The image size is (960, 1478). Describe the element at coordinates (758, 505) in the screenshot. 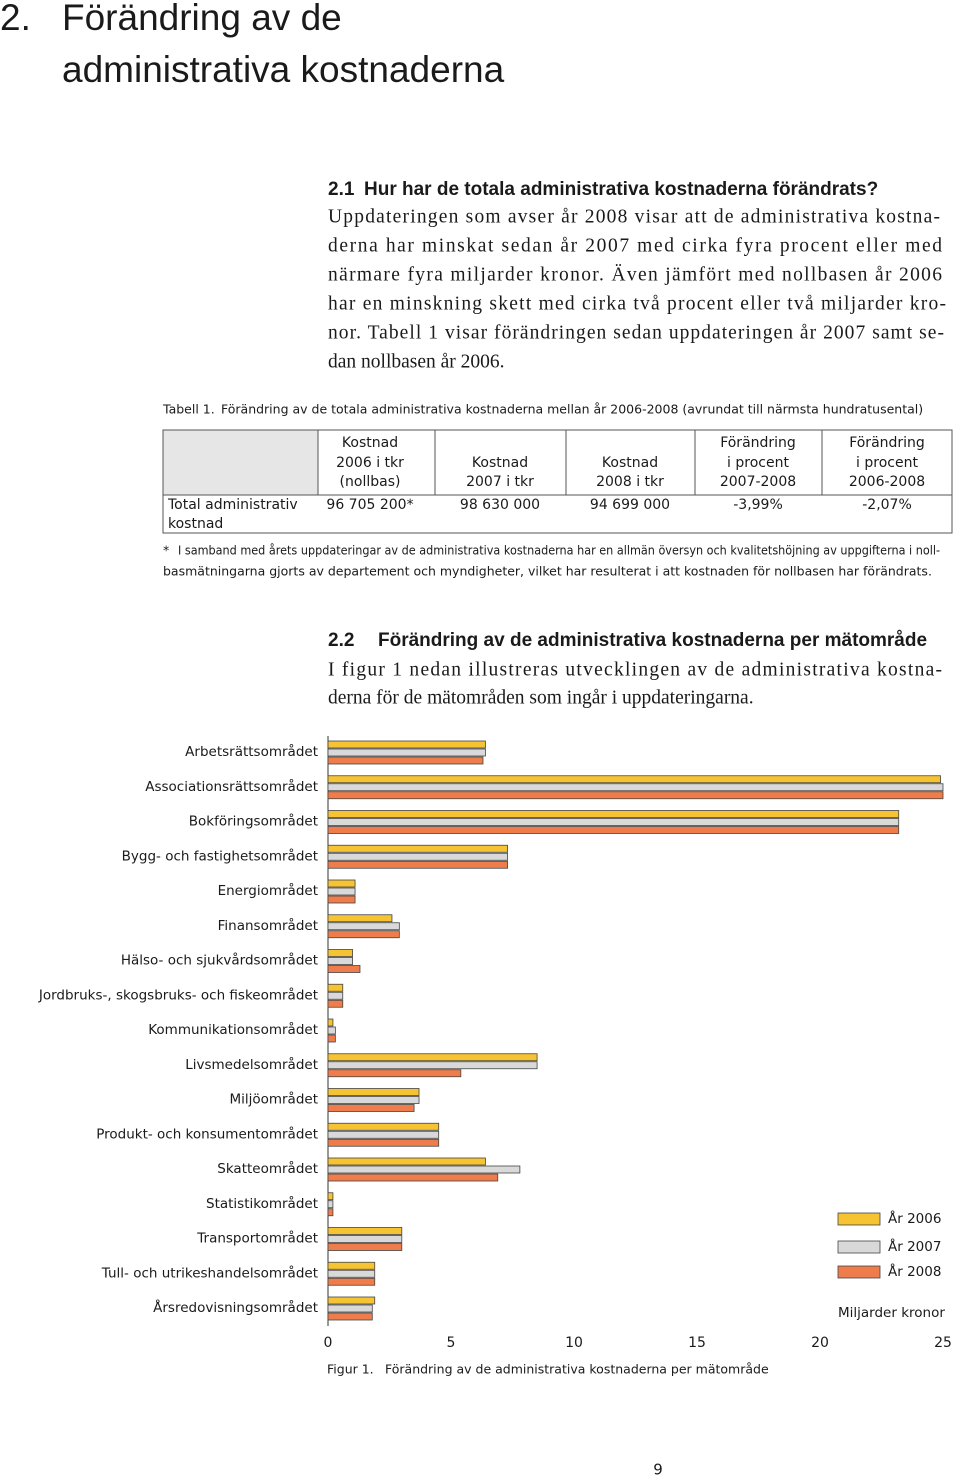

I see `table-cell: -3,99%` at that location.